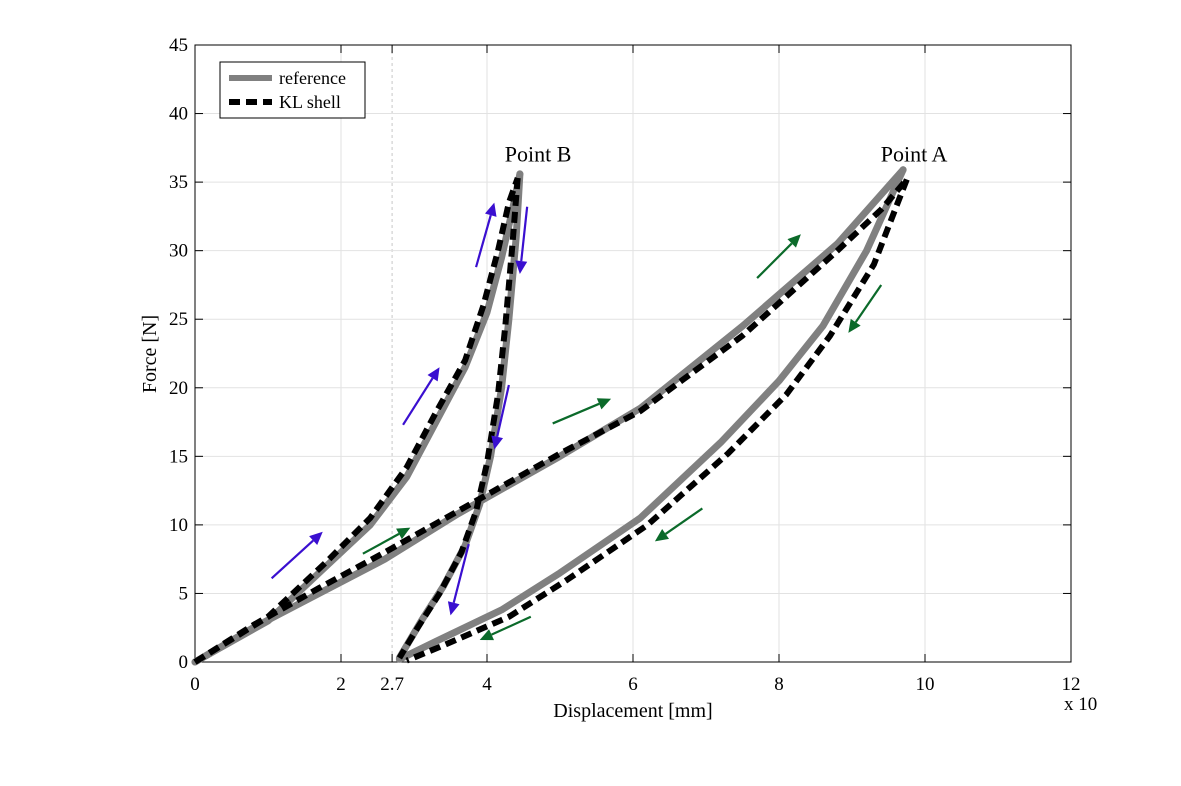 The width and height of the screenshot is (1181, 786). What do you see at coordinates (538, 154) in the screenshot?
I see `annotation-point-b: Point B` at bounding box center [538, 154].